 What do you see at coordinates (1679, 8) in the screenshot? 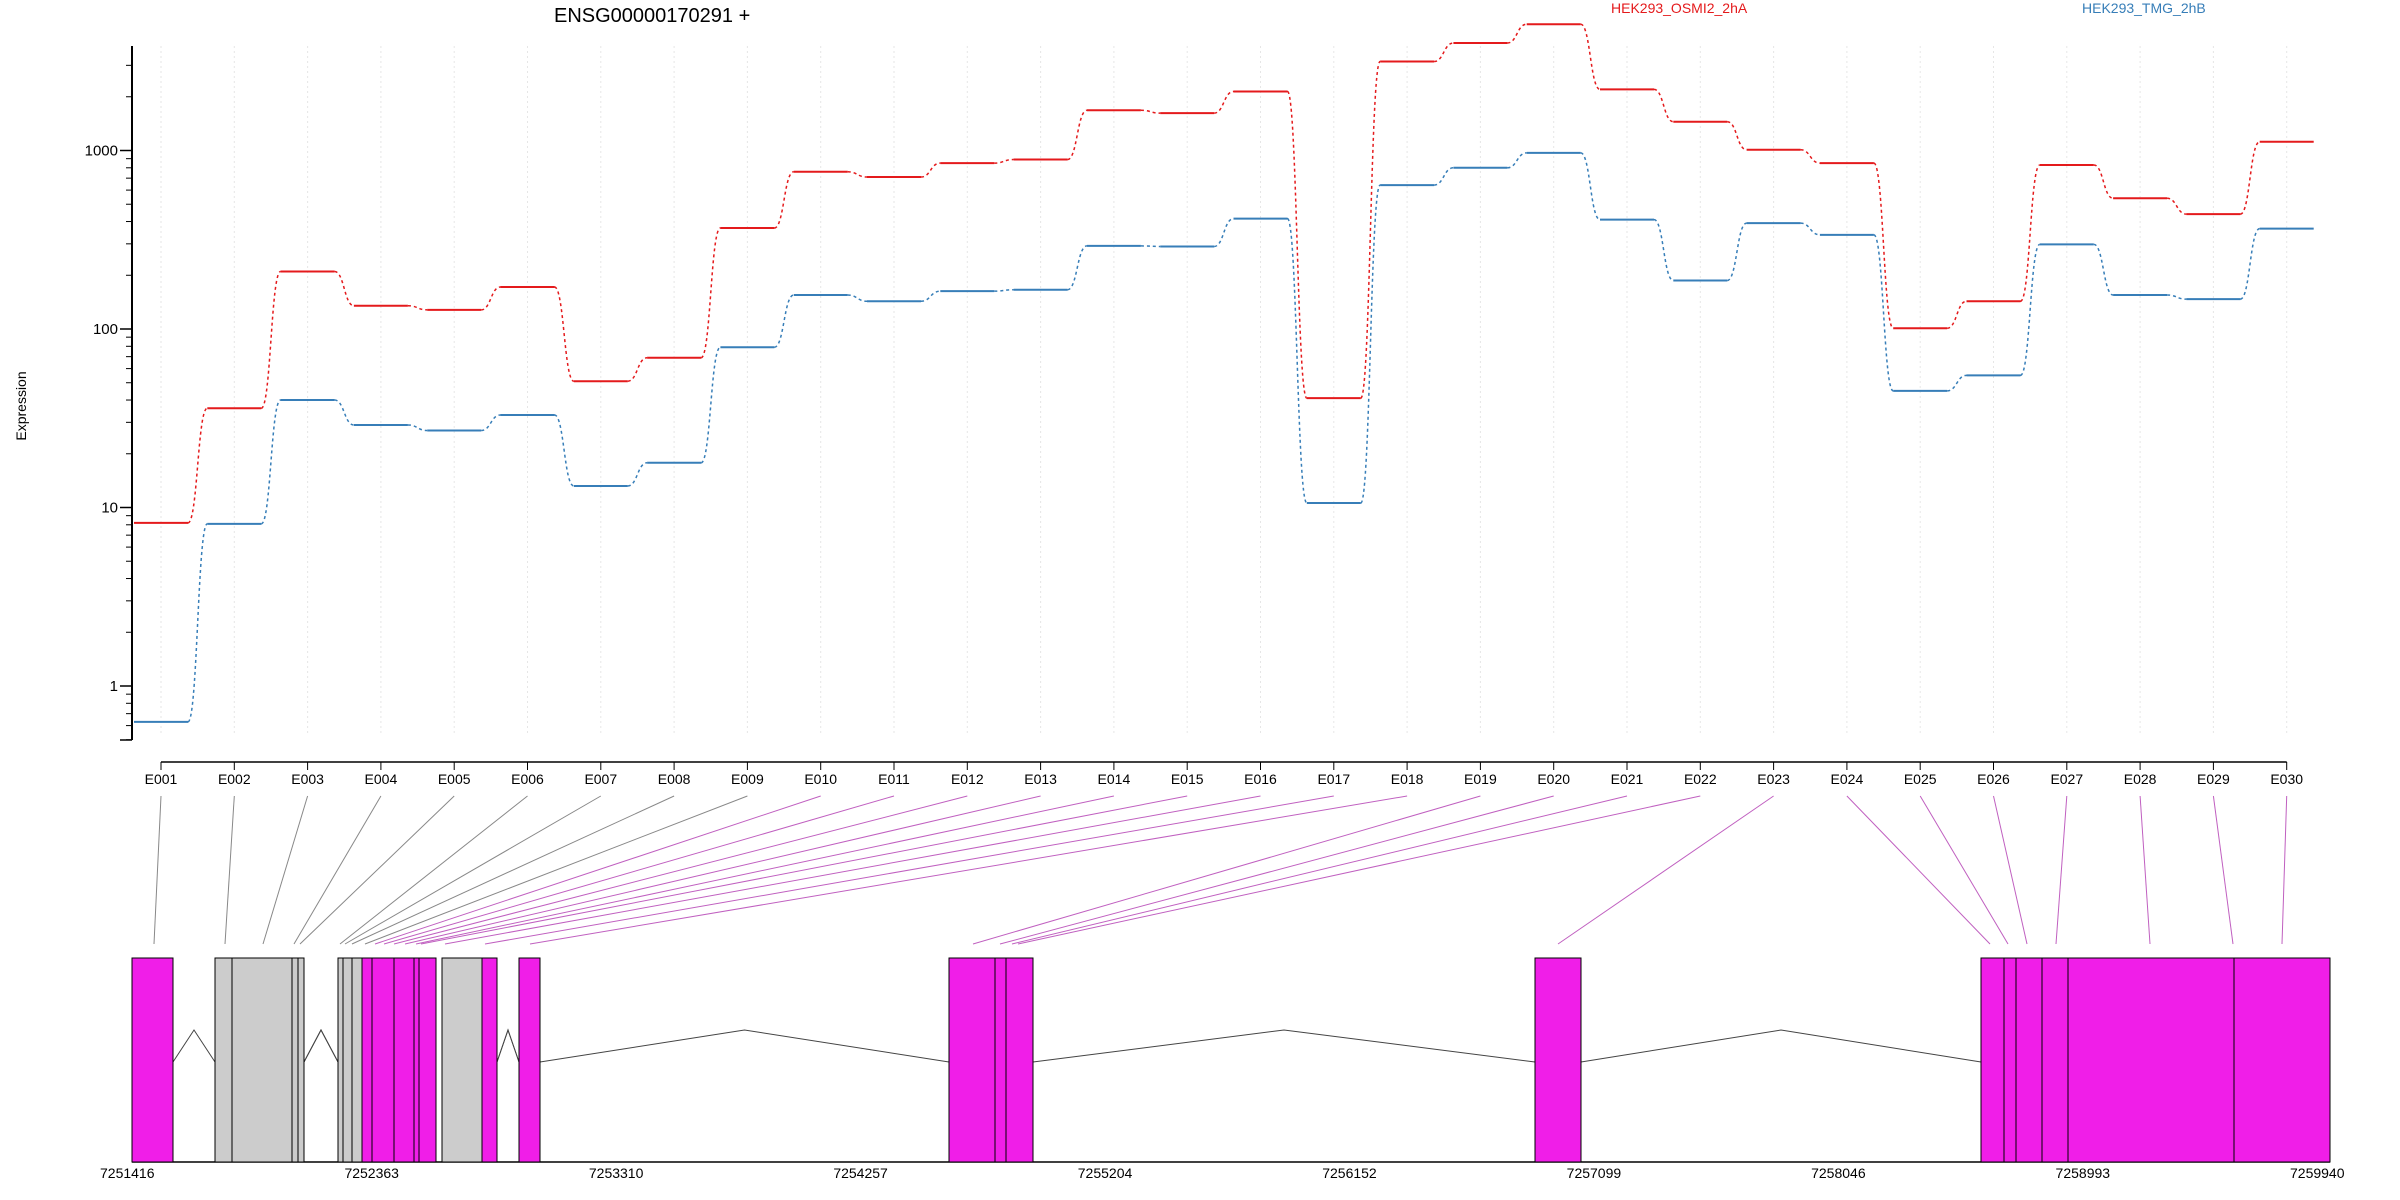
I see `legend-series-1: HEK293_OSMI2_2hA` at bounding box center [1679, 8].